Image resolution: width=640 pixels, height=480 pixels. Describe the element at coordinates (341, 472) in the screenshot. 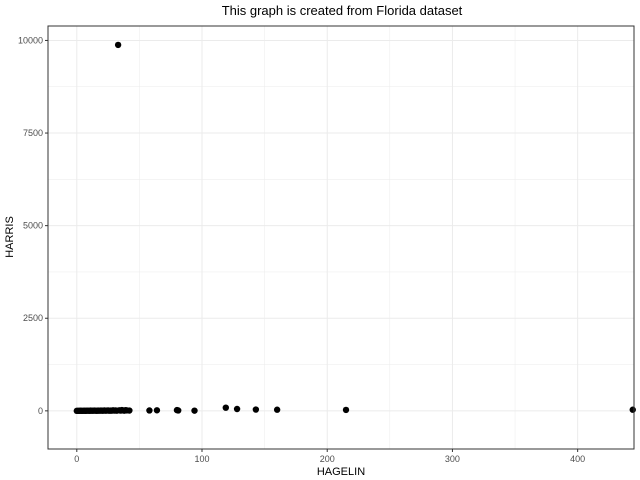

I see `x-axis-title: HAGELIN` at that location.